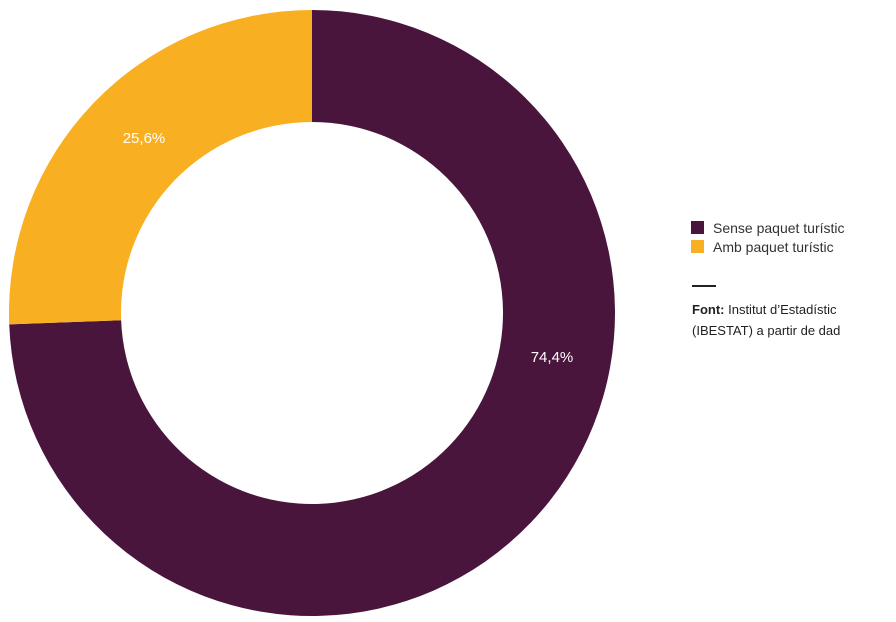 The image size is (896, 622). I want to click on legend-item-amb-paquet: Amb paquet turístic, so click(768, 246).